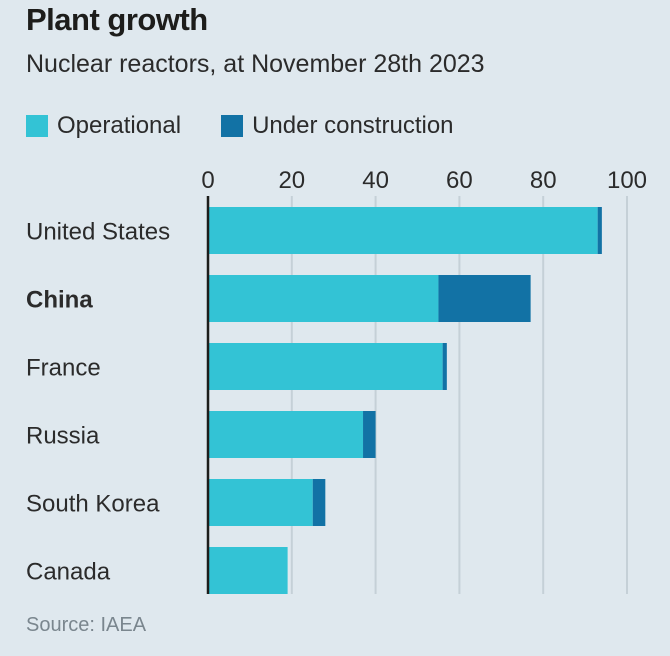 The height and width of the screenshot is (656, 670). What do you see at coordinates (117, 19) in the screenshot?
I see `chart-title: Plant growth` at bounding box center [117, 19].